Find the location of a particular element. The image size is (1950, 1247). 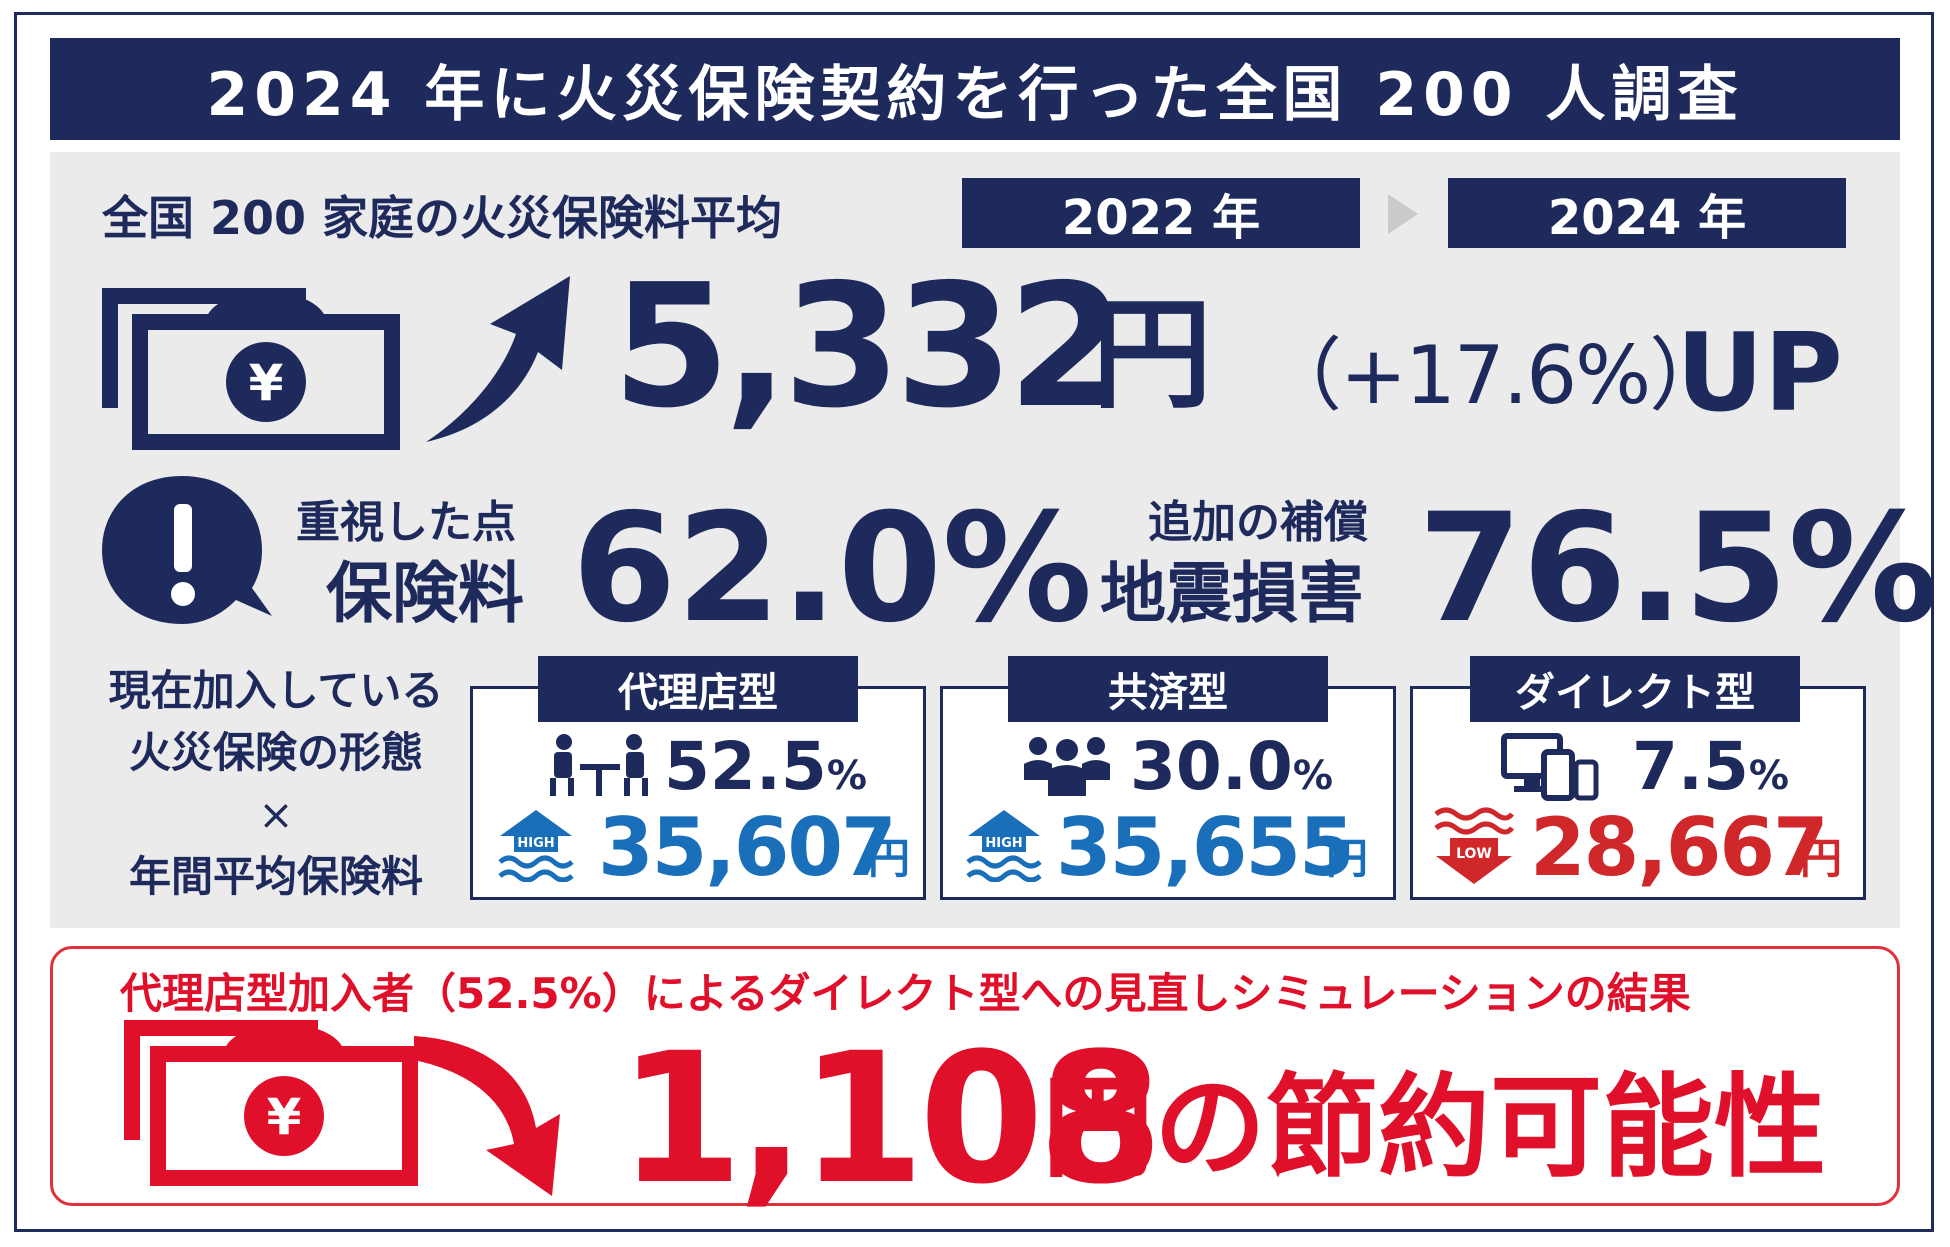

savings-amount: 1,108 is located at coordinates (890, 1119).